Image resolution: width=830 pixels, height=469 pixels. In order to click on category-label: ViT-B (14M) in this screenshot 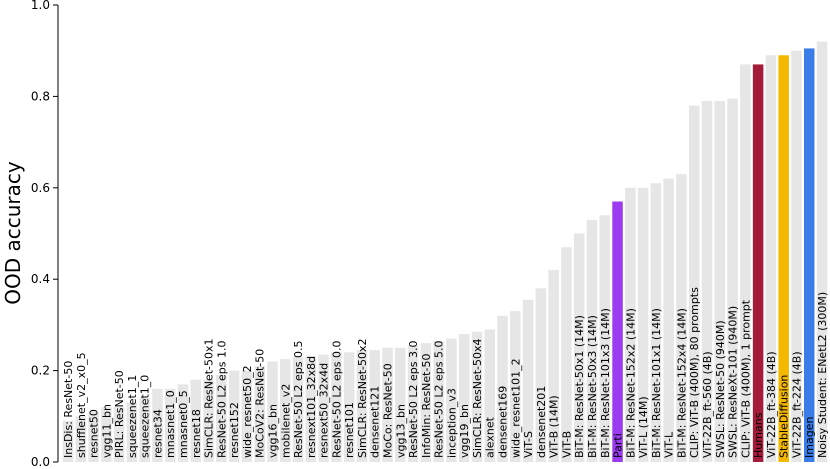, I will do `click(554, 426)`.